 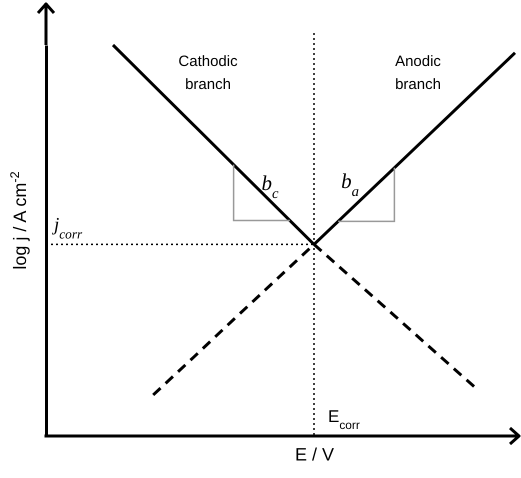 What do you see at coordinates (344, 419) in the screenshot?
I see `text: E$_{corr}$` at bounding box center [344, 419].